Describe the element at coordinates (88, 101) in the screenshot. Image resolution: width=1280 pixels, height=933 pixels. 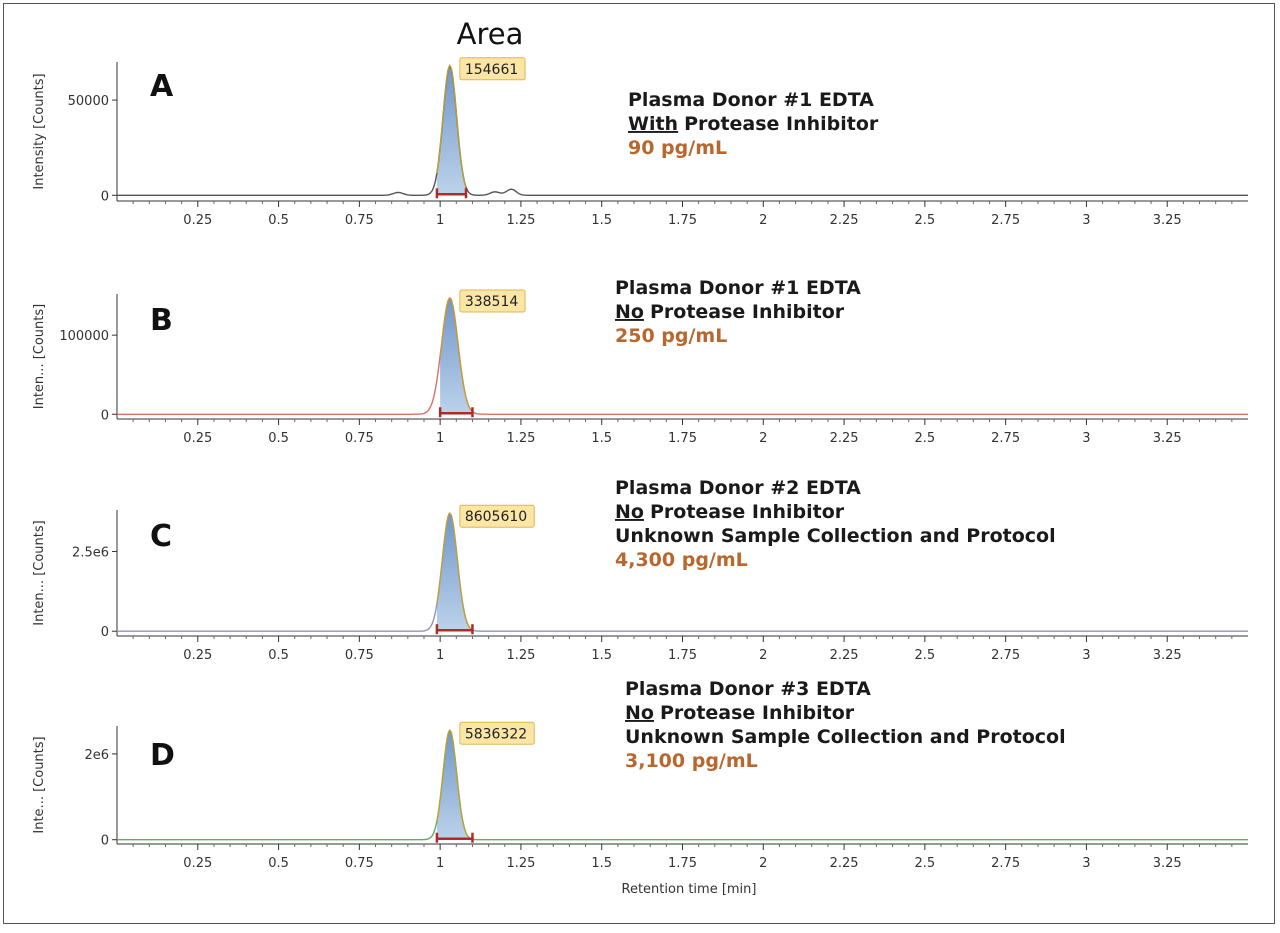
I see `y-tick-label: 50000` at that location.